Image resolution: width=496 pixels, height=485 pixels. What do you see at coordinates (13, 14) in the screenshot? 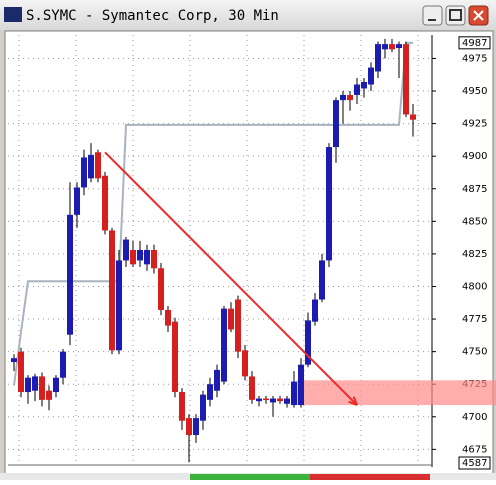
I see `app-icon` at bounding box center [13, 14].